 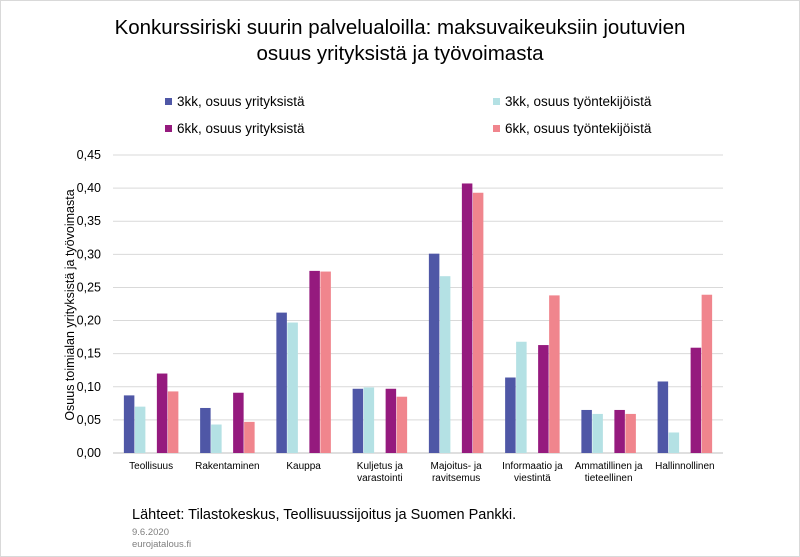 I want to click on y-tick-label: 0,15, so click(x=89, y=354).